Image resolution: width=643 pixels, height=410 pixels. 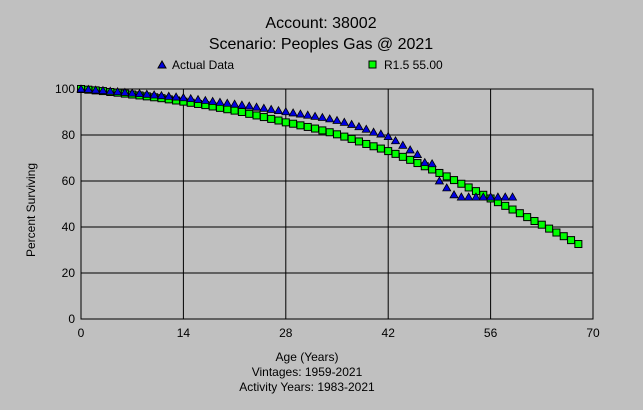 I want to click on legend-marker-actual, so click(x=162, y=64).